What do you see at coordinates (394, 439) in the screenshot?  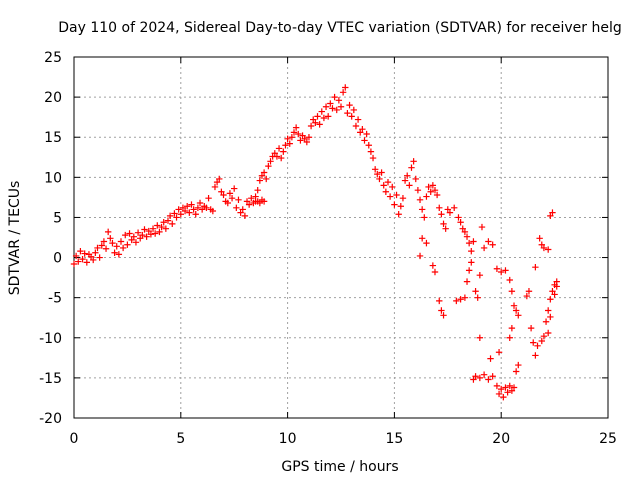 I see `x-tick-label: 15` at bounding box center [394, 439].